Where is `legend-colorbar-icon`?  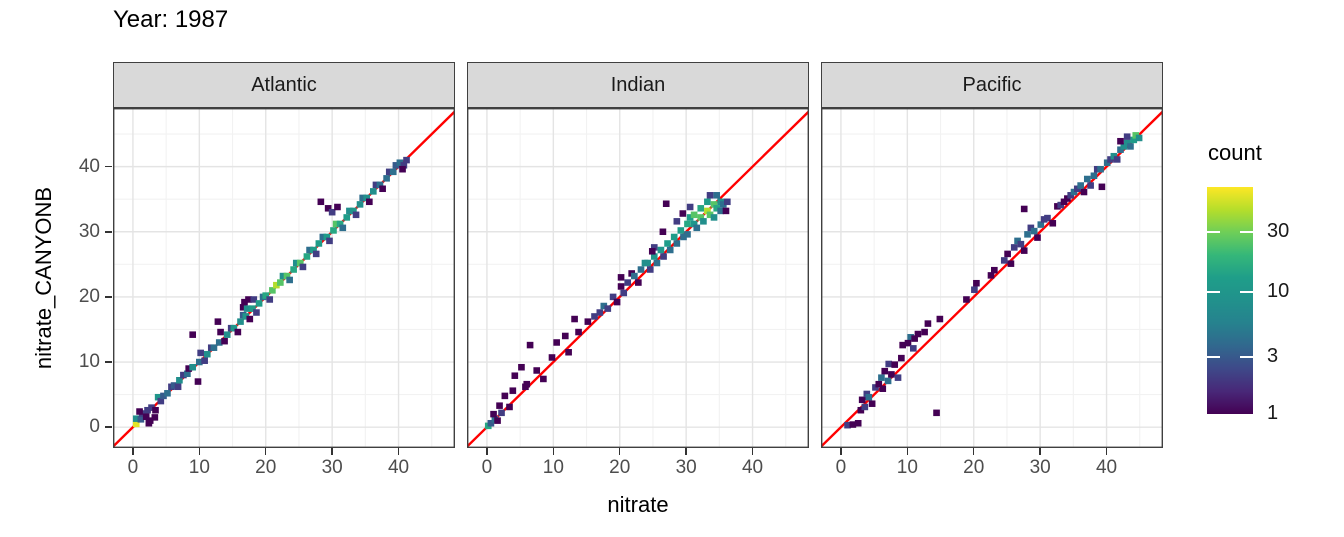 legend-colorbar-icon is located at coordinates (1230, 300).